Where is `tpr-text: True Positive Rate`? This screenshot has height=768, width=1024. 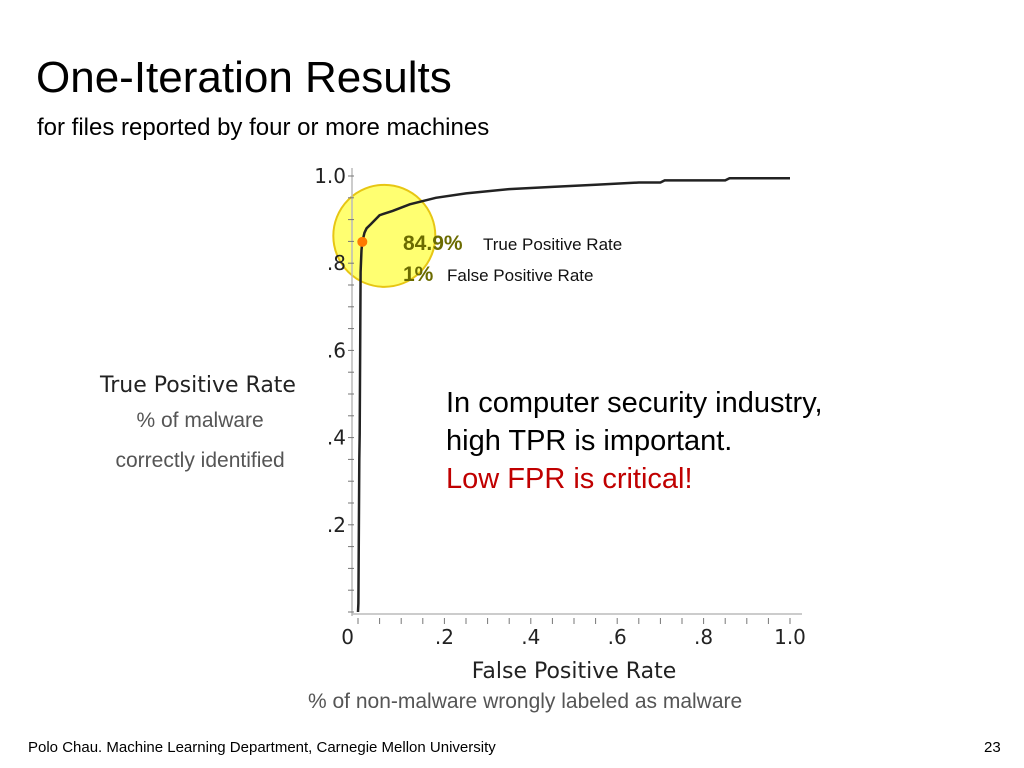 tpr-text: True Positive Rate is located at coordinates (552, 244).